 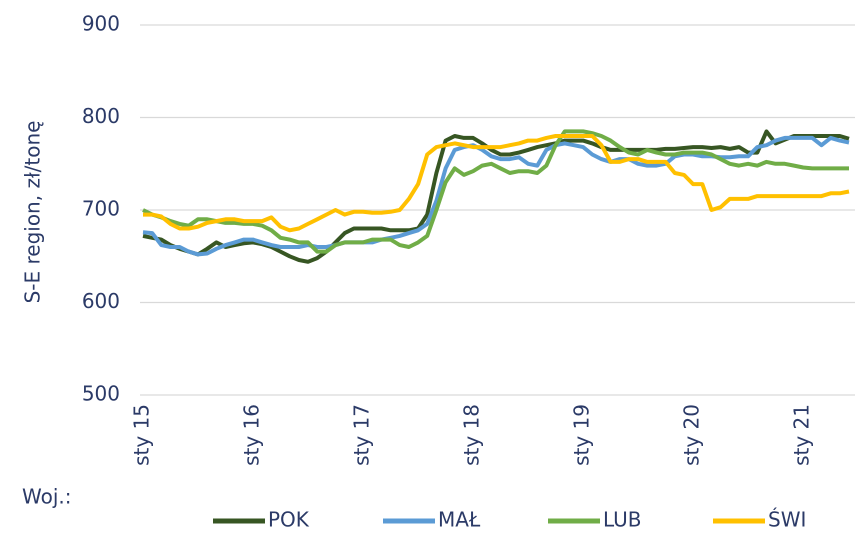 What do you see at coordinates (787, 520) in the screenshot?
I see `legend-label: ŚWI` at bounding box center [787, 520].